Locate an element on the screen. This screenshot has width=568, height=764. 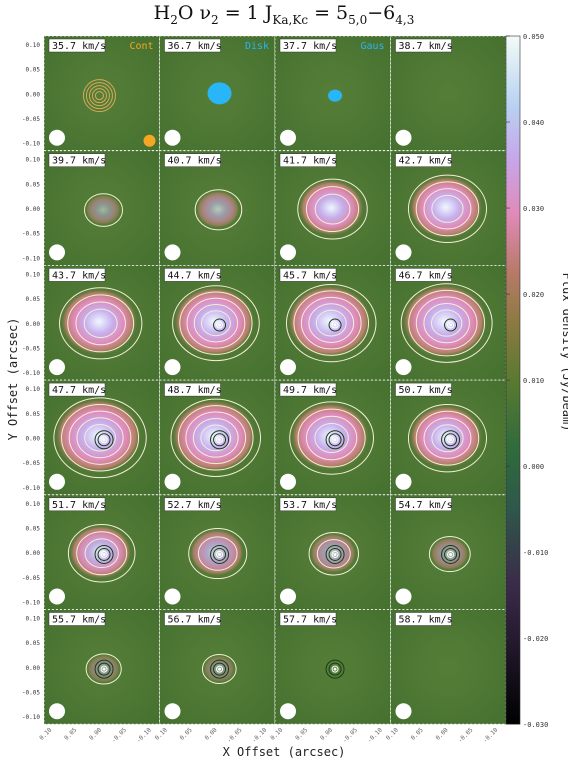
panel-background is located at coordinates (102, 93).